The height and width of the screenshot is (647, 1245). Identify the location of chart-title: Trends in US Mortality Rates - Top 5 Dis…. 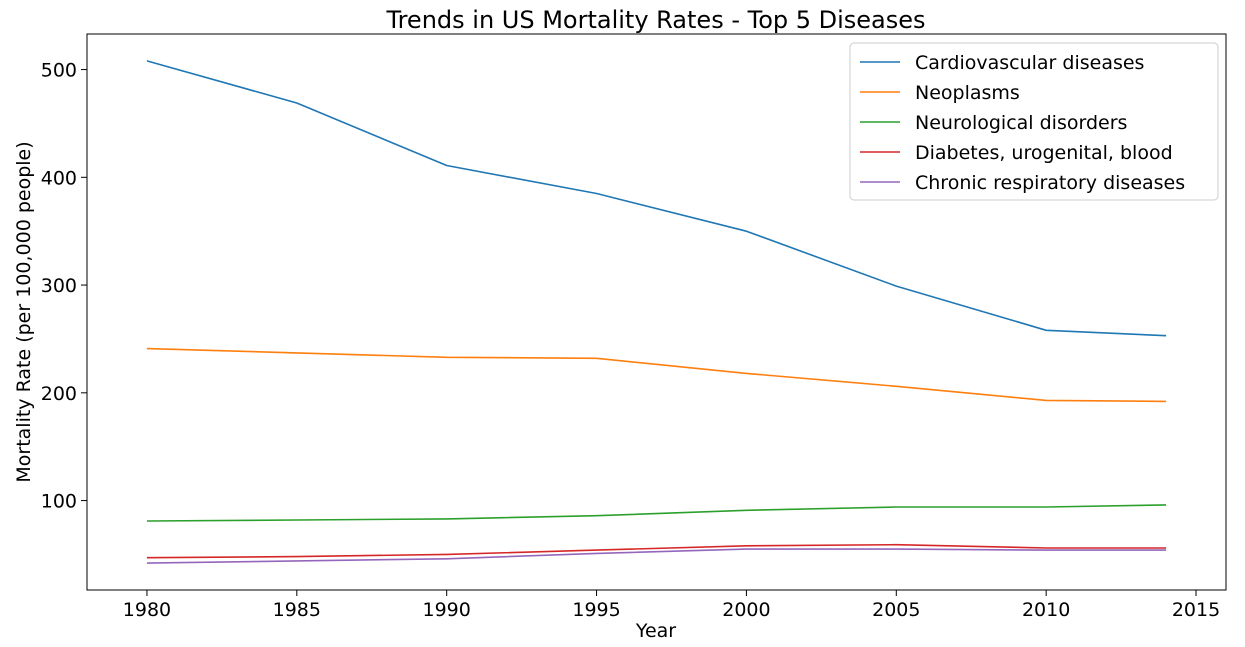
(655, 20).